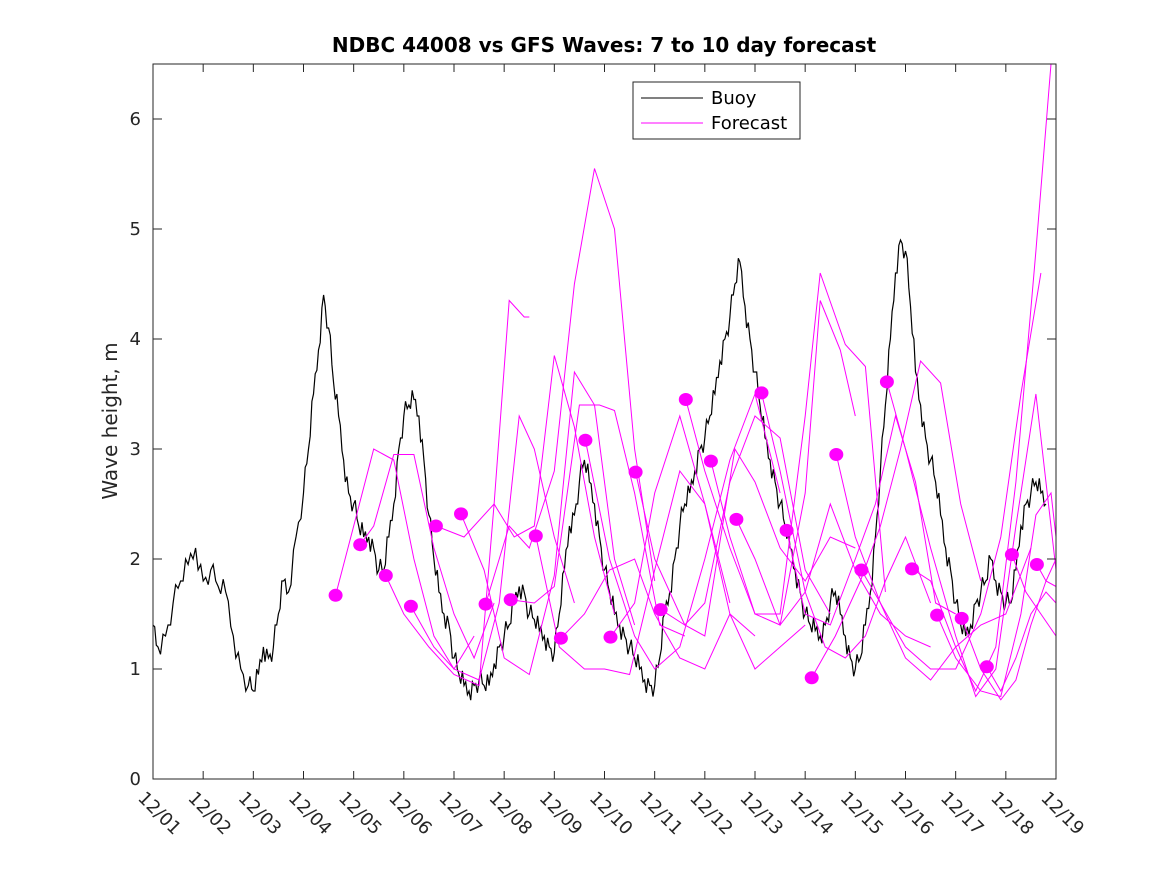 This screenshot has width=1167, height=875. What do you see at coordinates (135, 339) in the screenshot?
I see `y-tick-label: 4` at bounding box center [135, 339].